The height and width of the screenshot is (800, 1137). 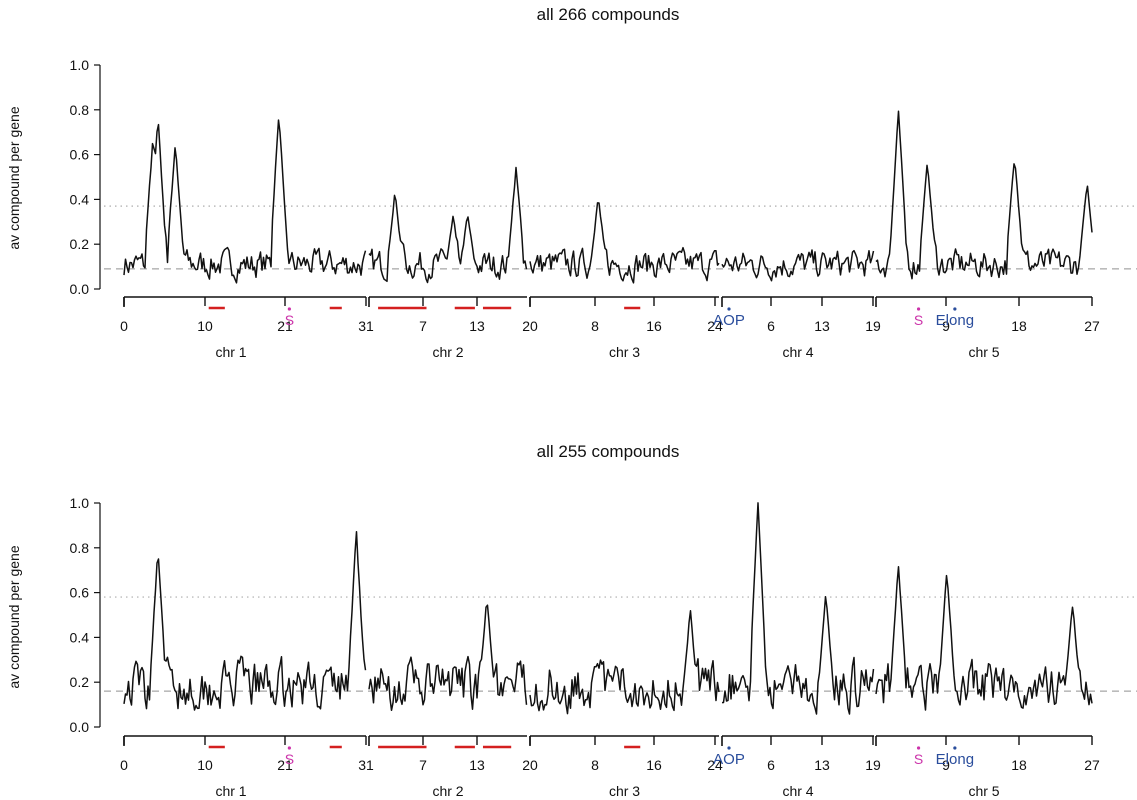 What do you see at coordinates (608, 14) in the screenshot?
I see `chart-title: all 266 compounds` at bounding box center [608, 14].